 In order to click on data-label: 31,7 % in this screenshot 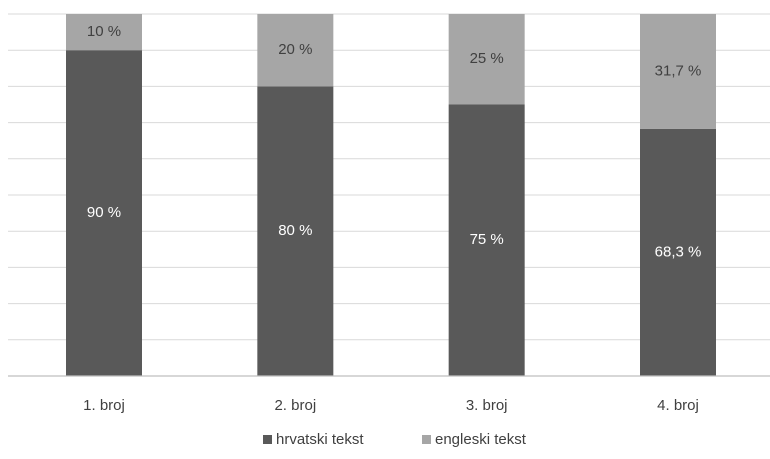, I will do `click(678, 70)`.